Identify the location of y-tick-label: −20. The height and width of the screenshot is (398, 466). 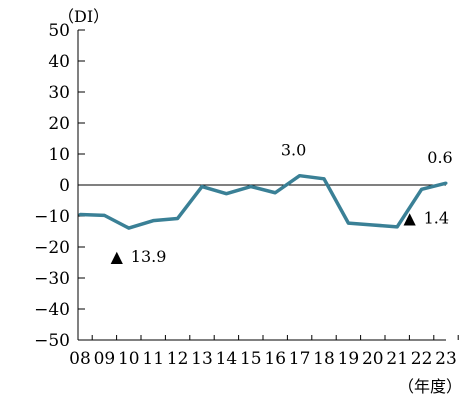
(52, 248).